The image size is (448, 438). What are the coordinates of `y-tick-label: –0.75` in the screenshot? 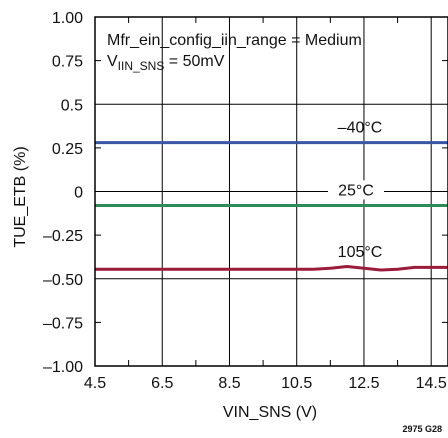 It's located at (63, 323).